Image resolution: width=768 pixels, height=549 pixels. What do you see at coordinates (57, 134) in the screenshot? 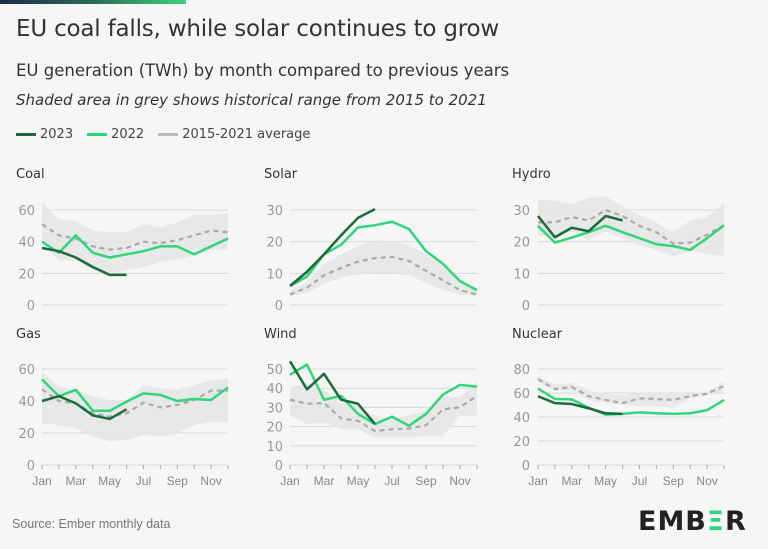
I see `legend-label: 2023` at bounding box center [57, 134].